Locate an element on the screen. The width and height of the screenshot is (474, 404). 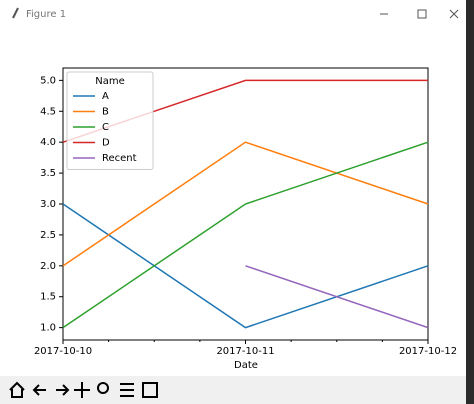
window-title: Figure 1 is located at coordinates (46, 14).